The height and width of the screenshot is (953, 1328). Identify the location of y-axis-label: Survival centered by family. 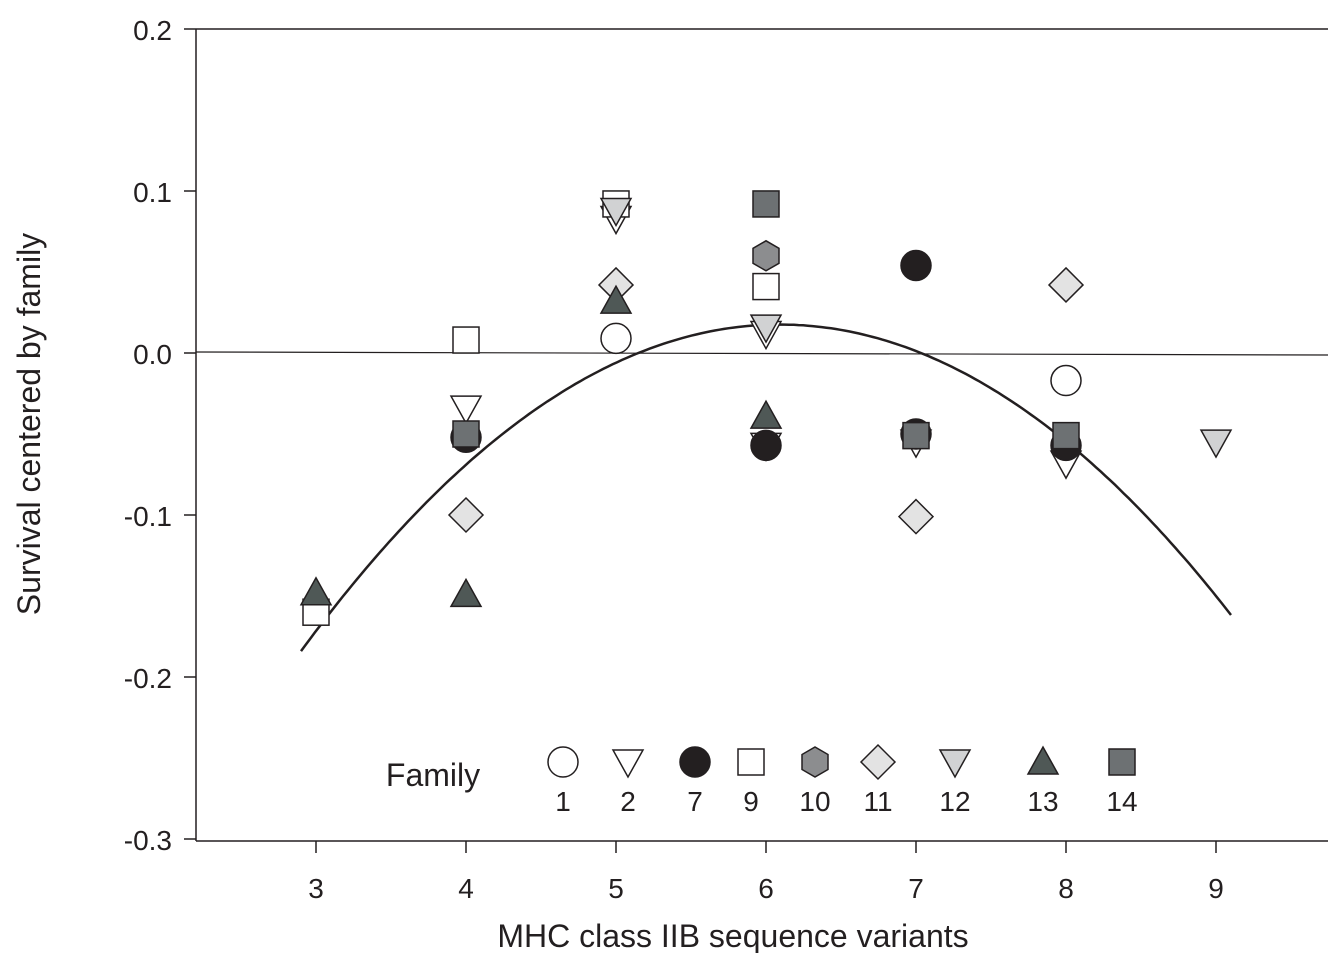
(29, 424).